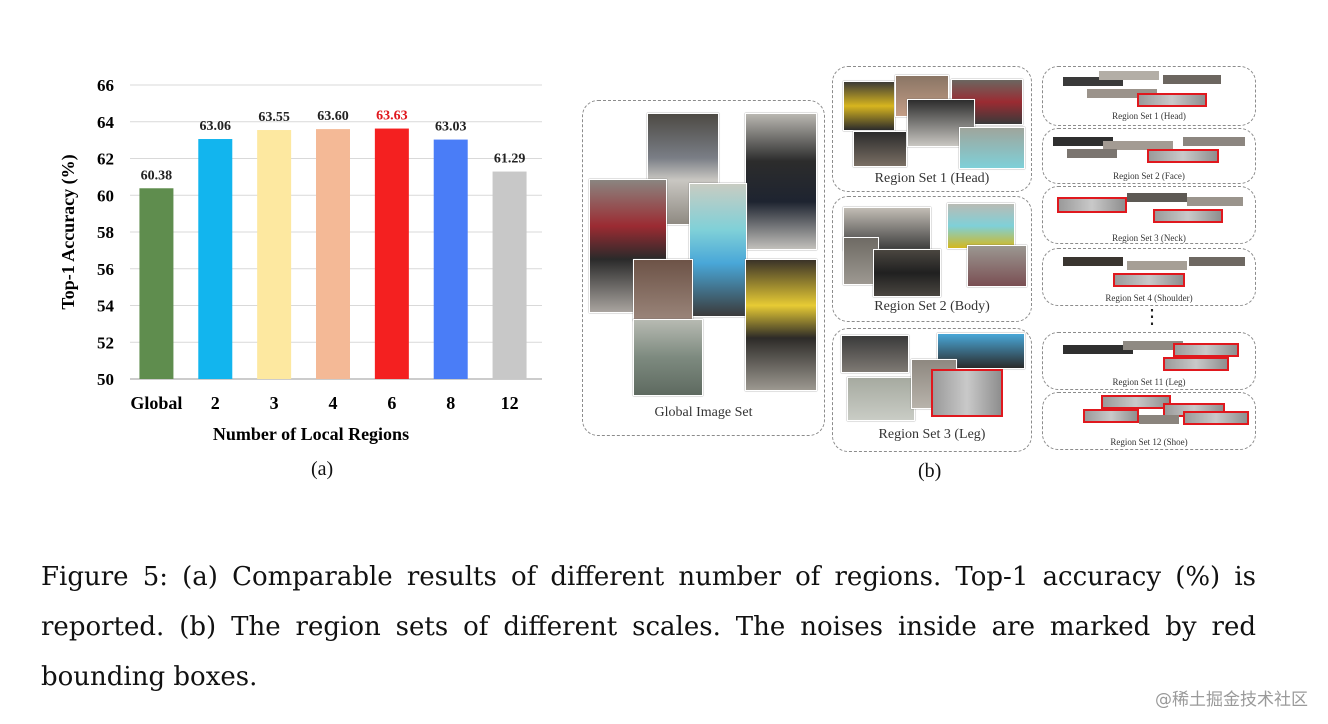 This screenshot has width=1328, height=724. I want to click on fine-region-set-shoulder-panel: Region Set 4 (Shoulder), so click(1149, 277).